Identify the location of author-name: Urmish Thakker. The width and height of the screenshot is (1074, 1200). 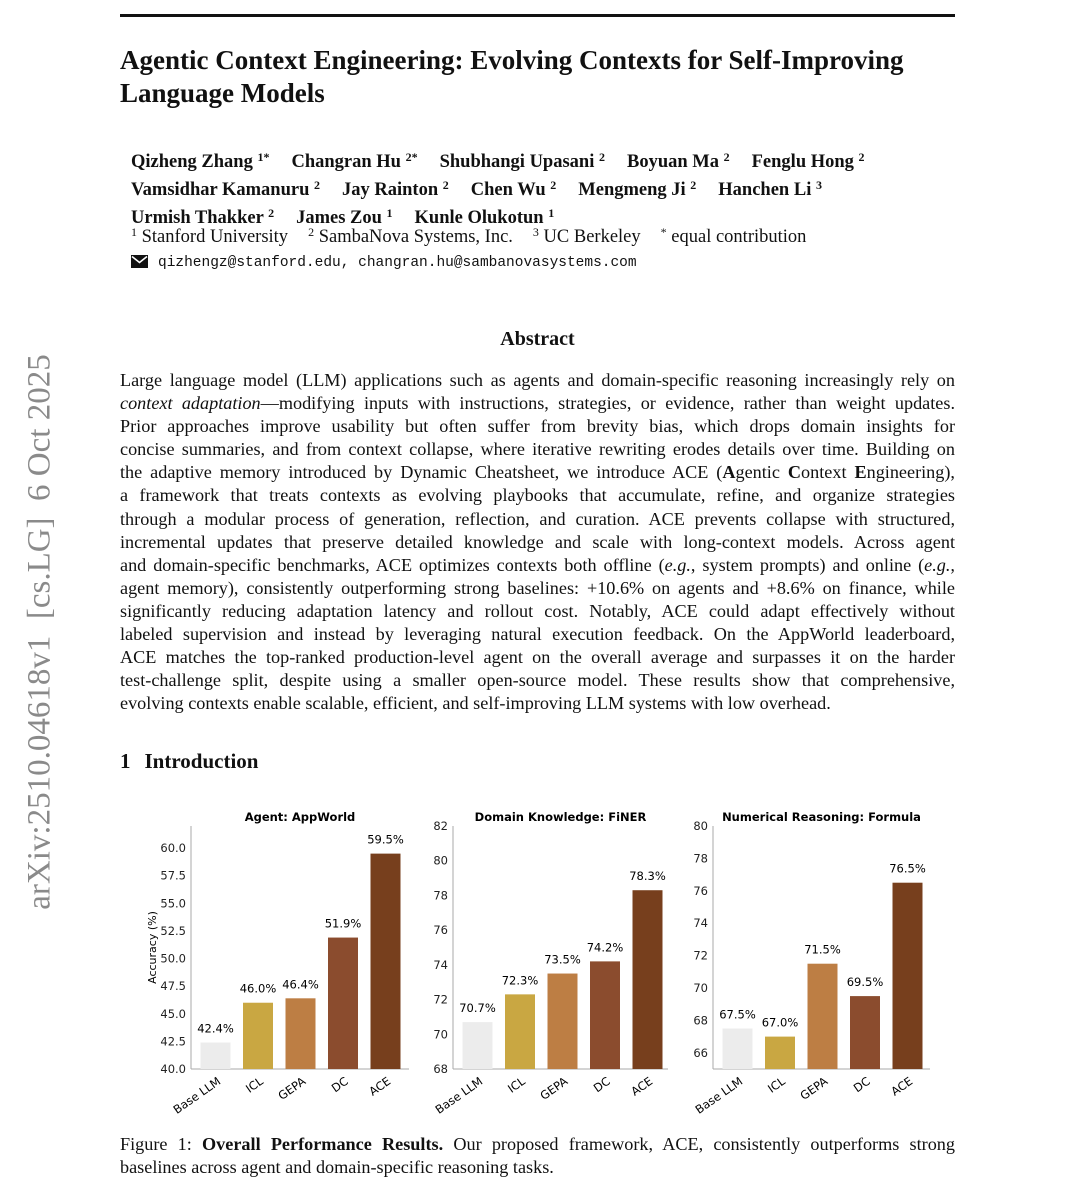
(197, 218).